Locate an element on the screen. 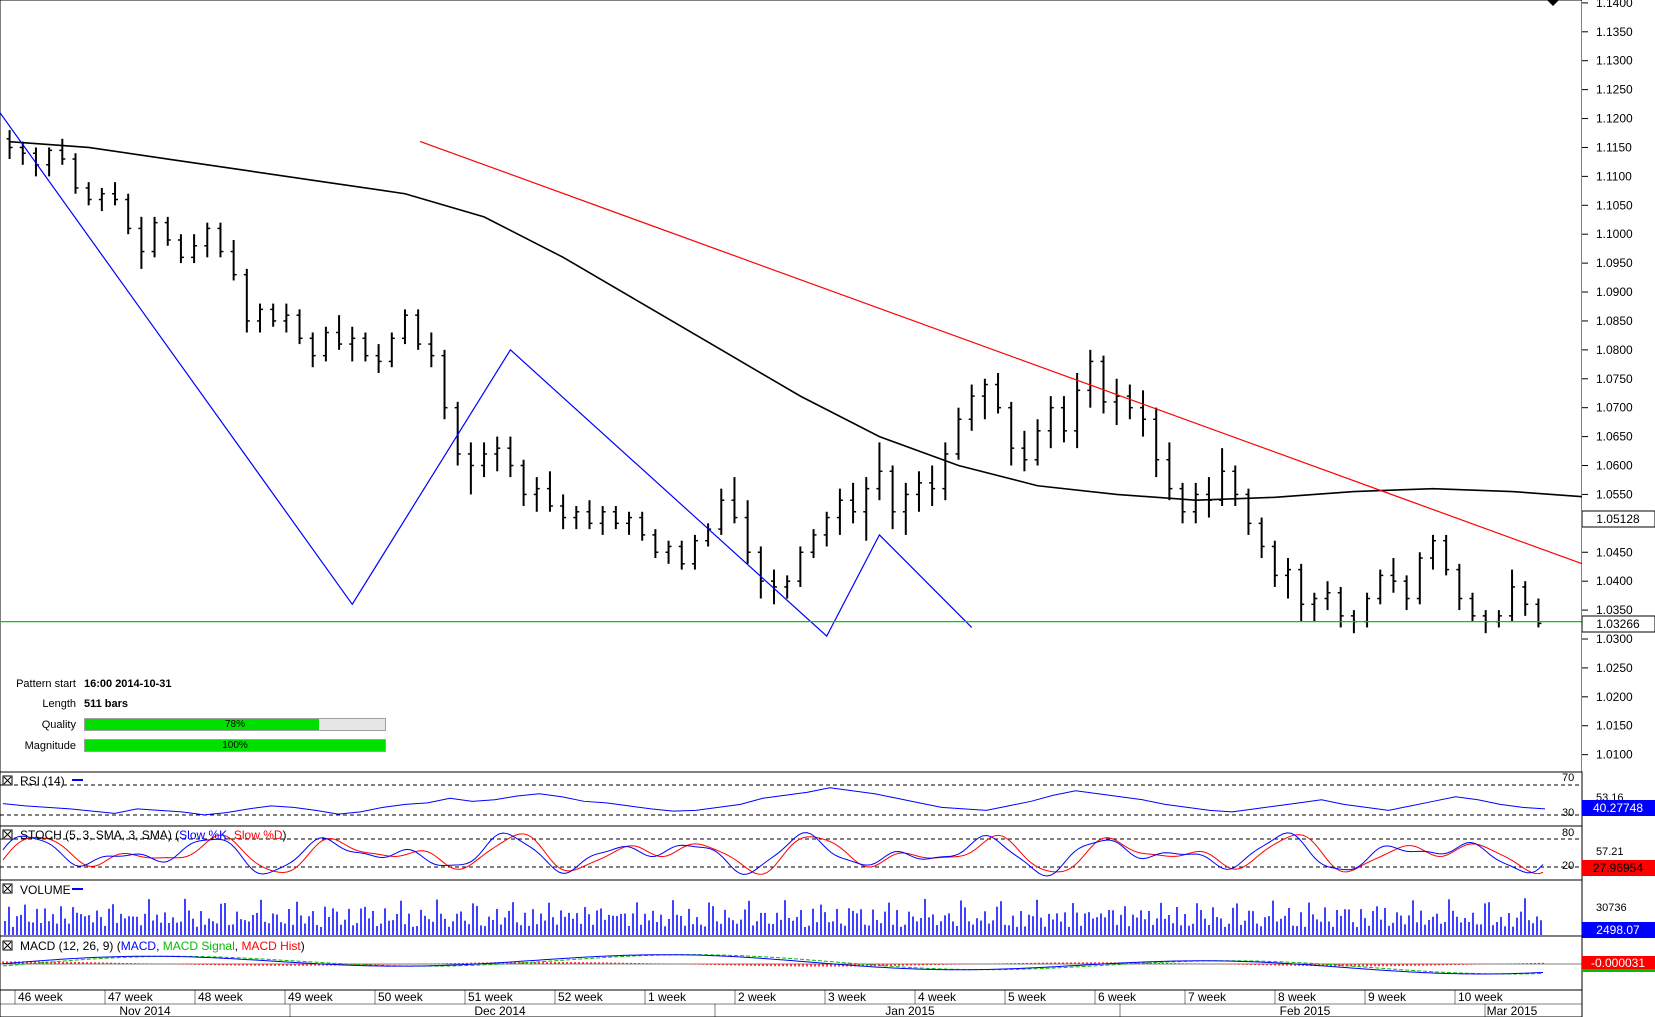  week-label: 8 week is located at coordinates (1297, 997).